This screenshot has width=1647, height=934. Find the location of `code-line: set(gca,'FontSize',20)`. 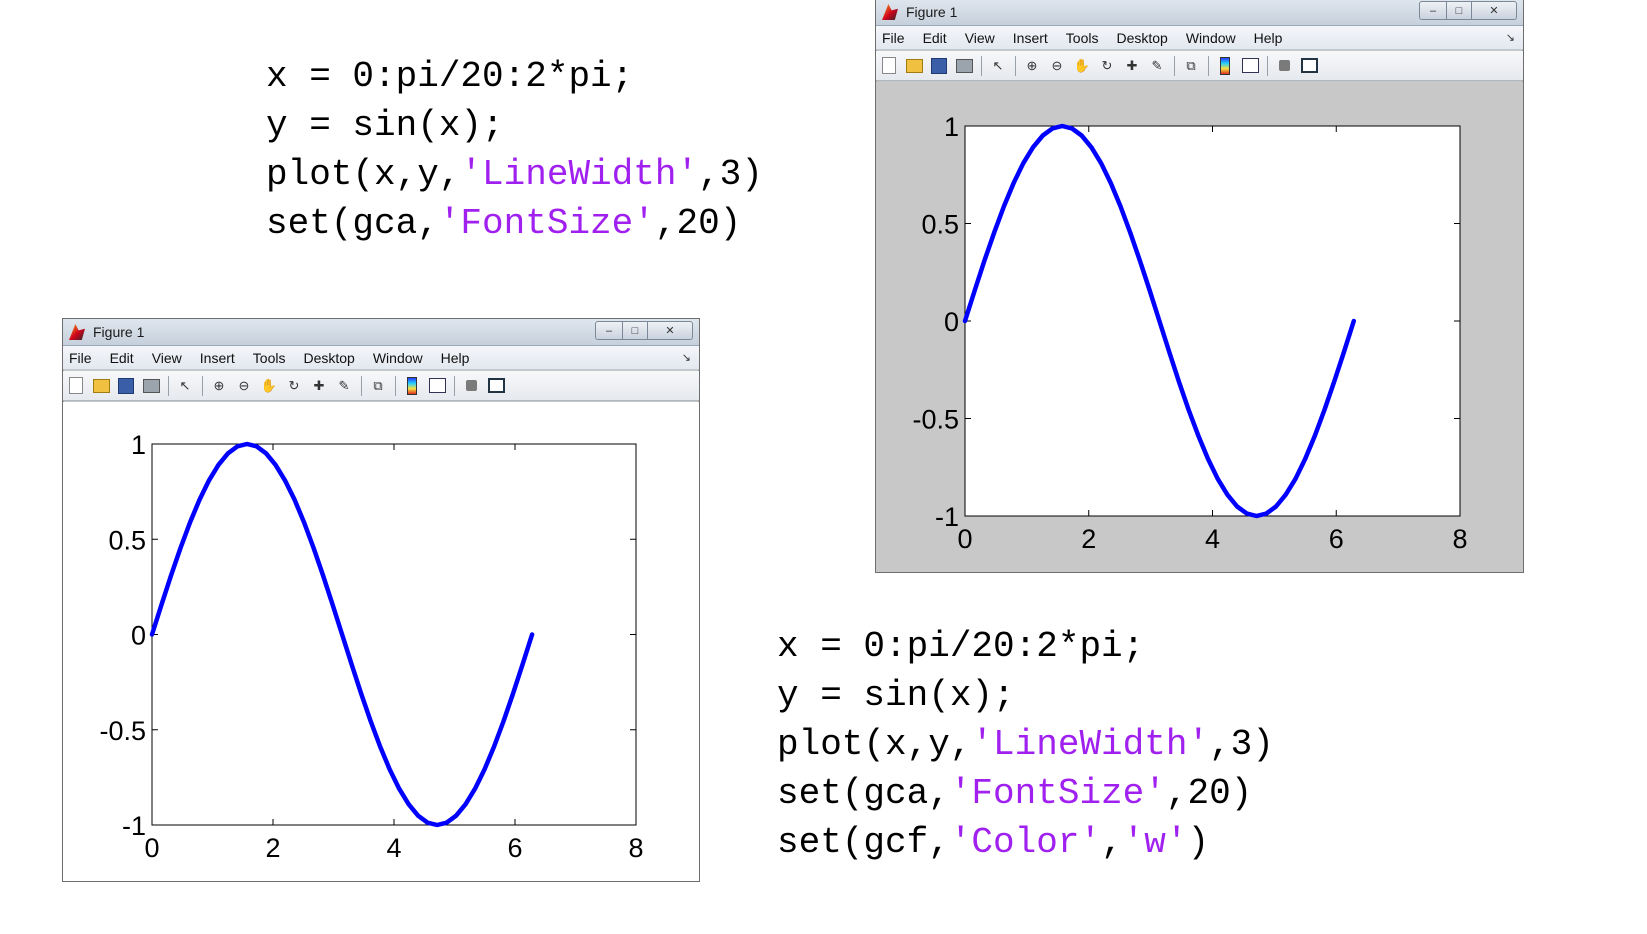

code-line: set(gca,'FontSize',20) is located at coordinates (1025, 793).